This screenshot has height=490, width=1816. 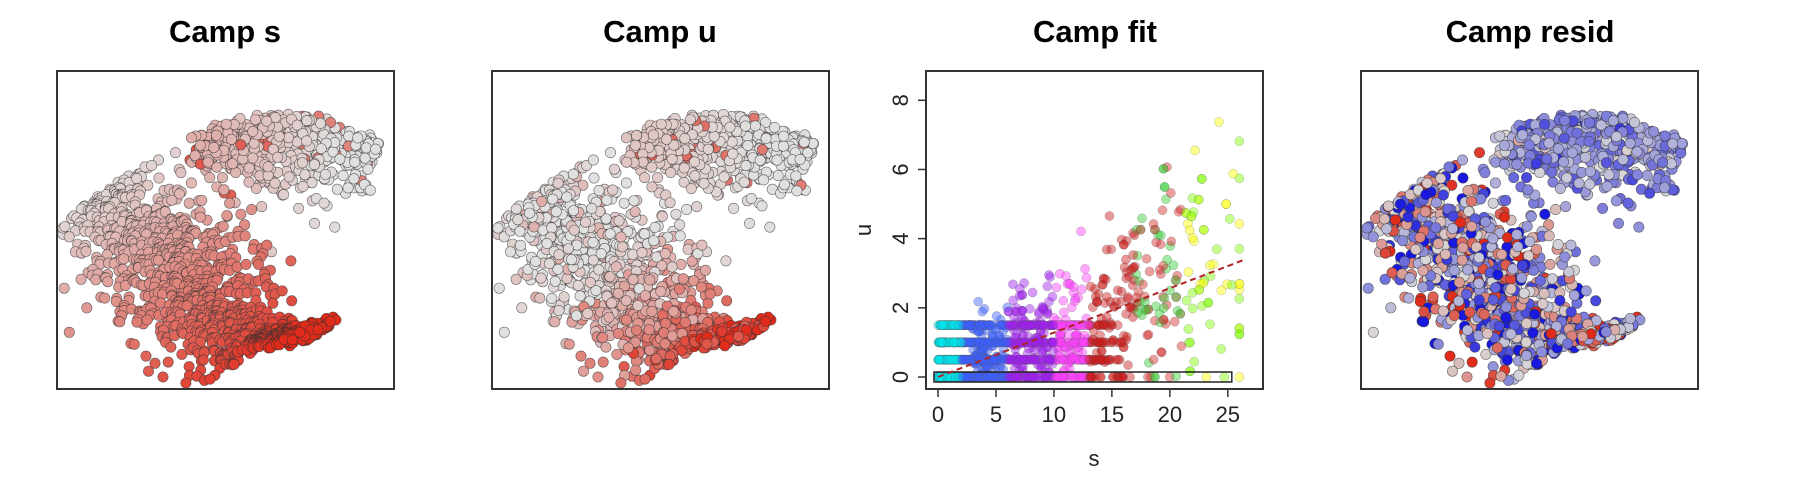 What do you see at coordinates (1095, 31) in the screenshot?
I see `panel-title: Camp fit` at bounding box center [1095, 31].